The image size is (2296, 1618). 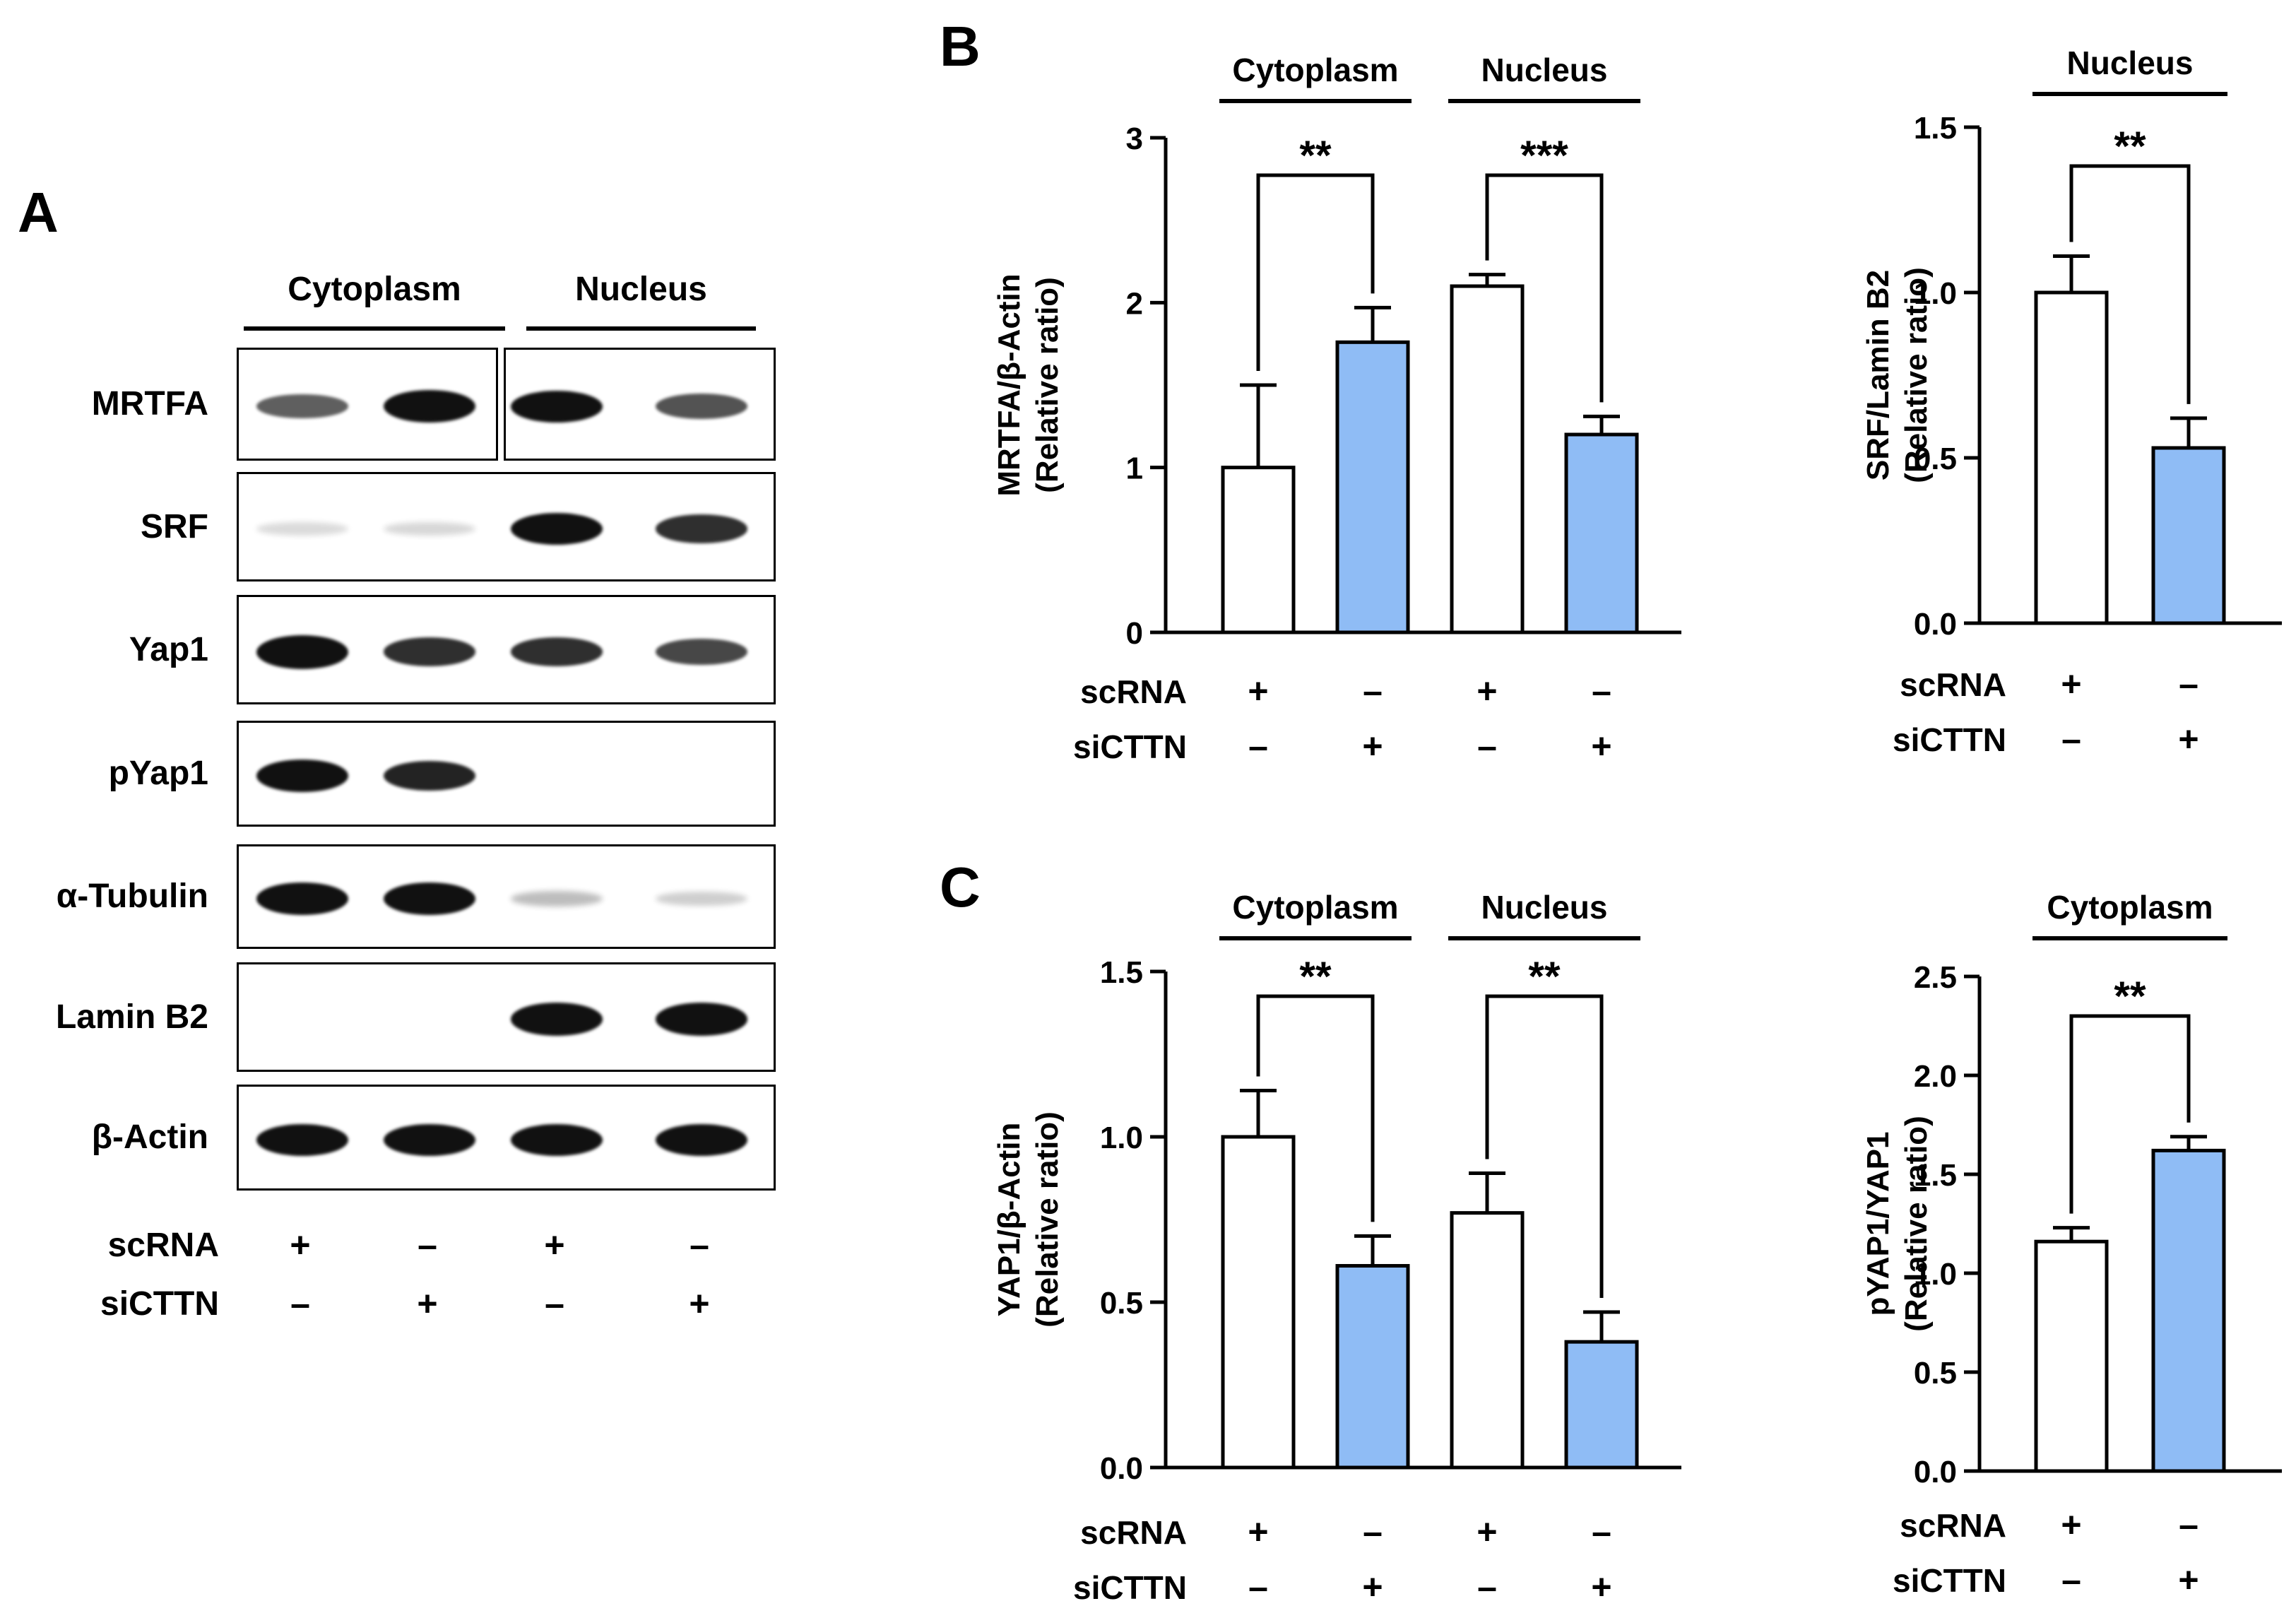 What do you see at coordinates (374, 328) in the screenshot?
I see `blot-group-line` at bounding box center [374, 328].